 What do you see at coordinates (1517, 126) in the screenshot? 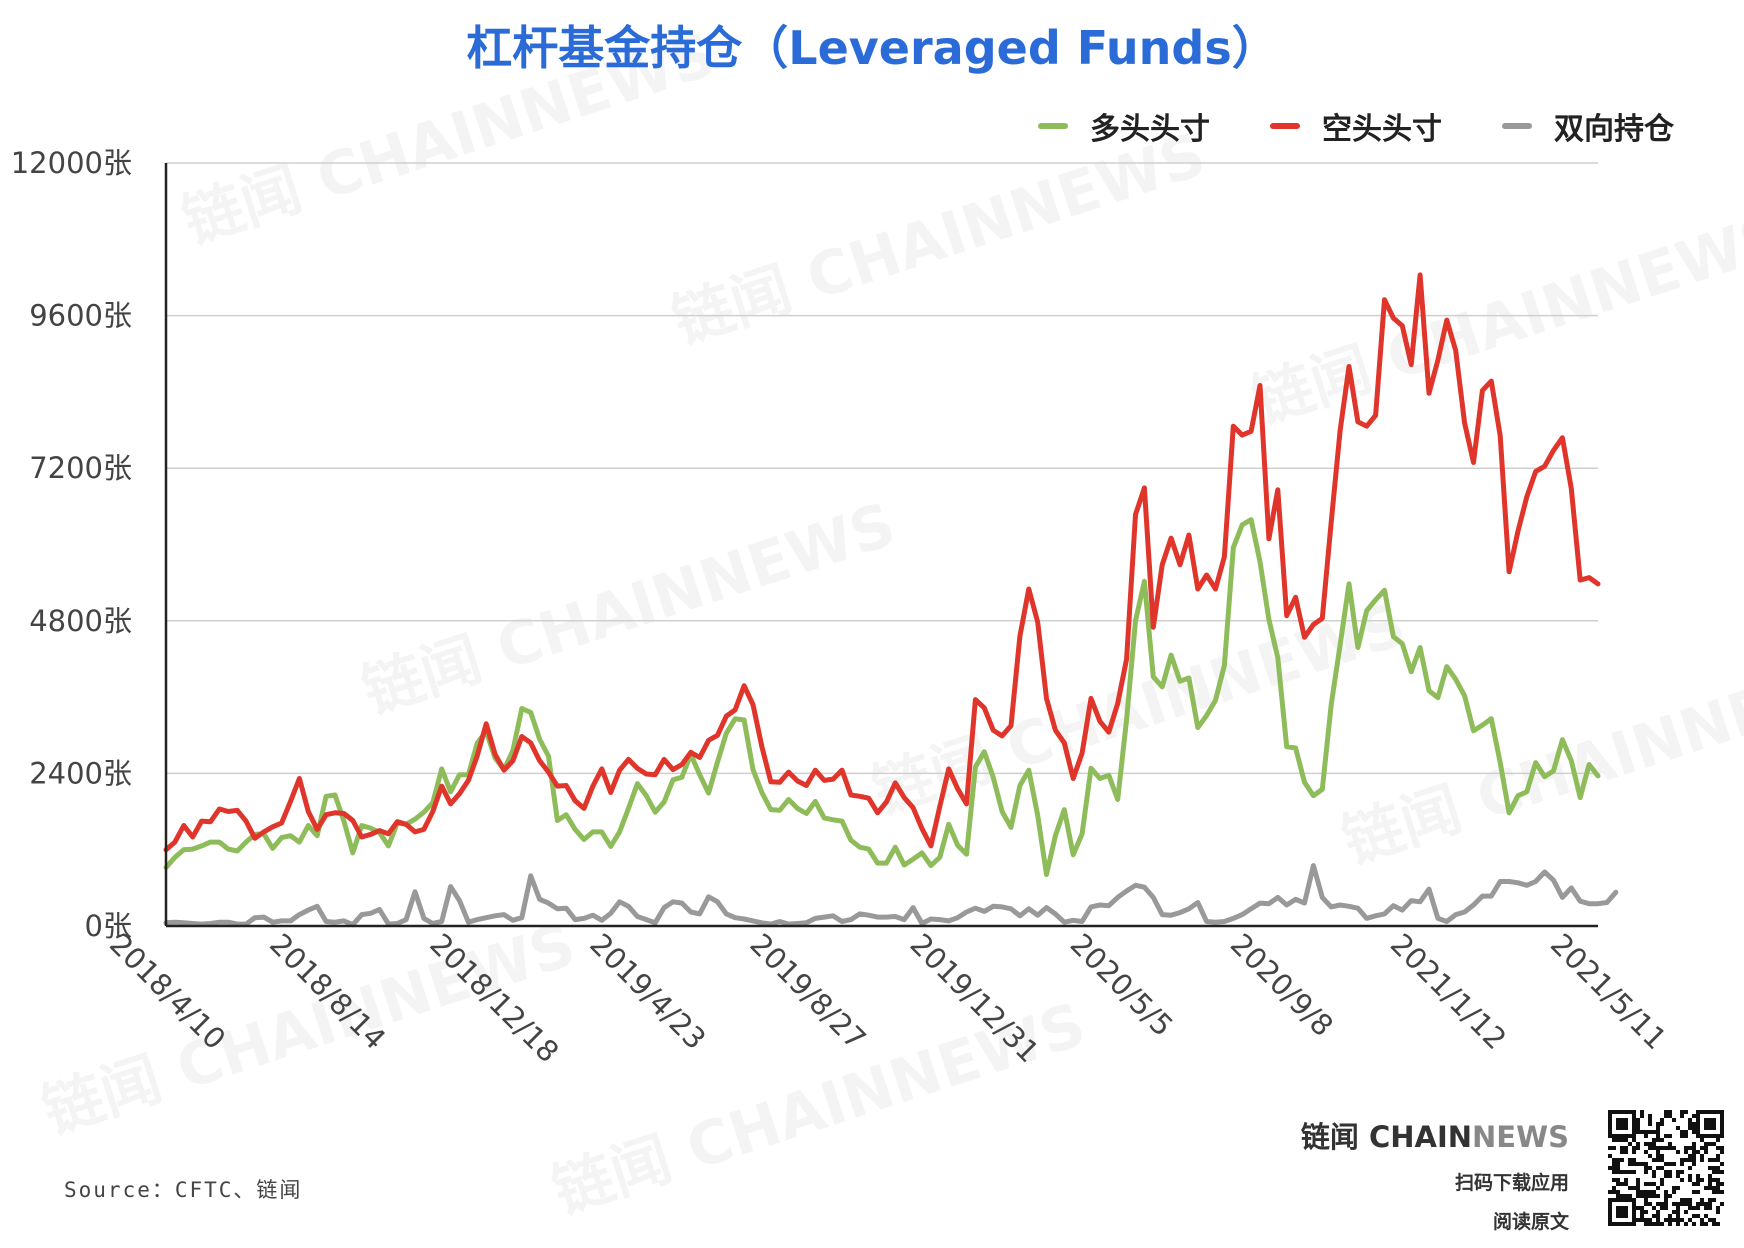
I see `legend-swatch-spread` at bounding box center [1517, 126].